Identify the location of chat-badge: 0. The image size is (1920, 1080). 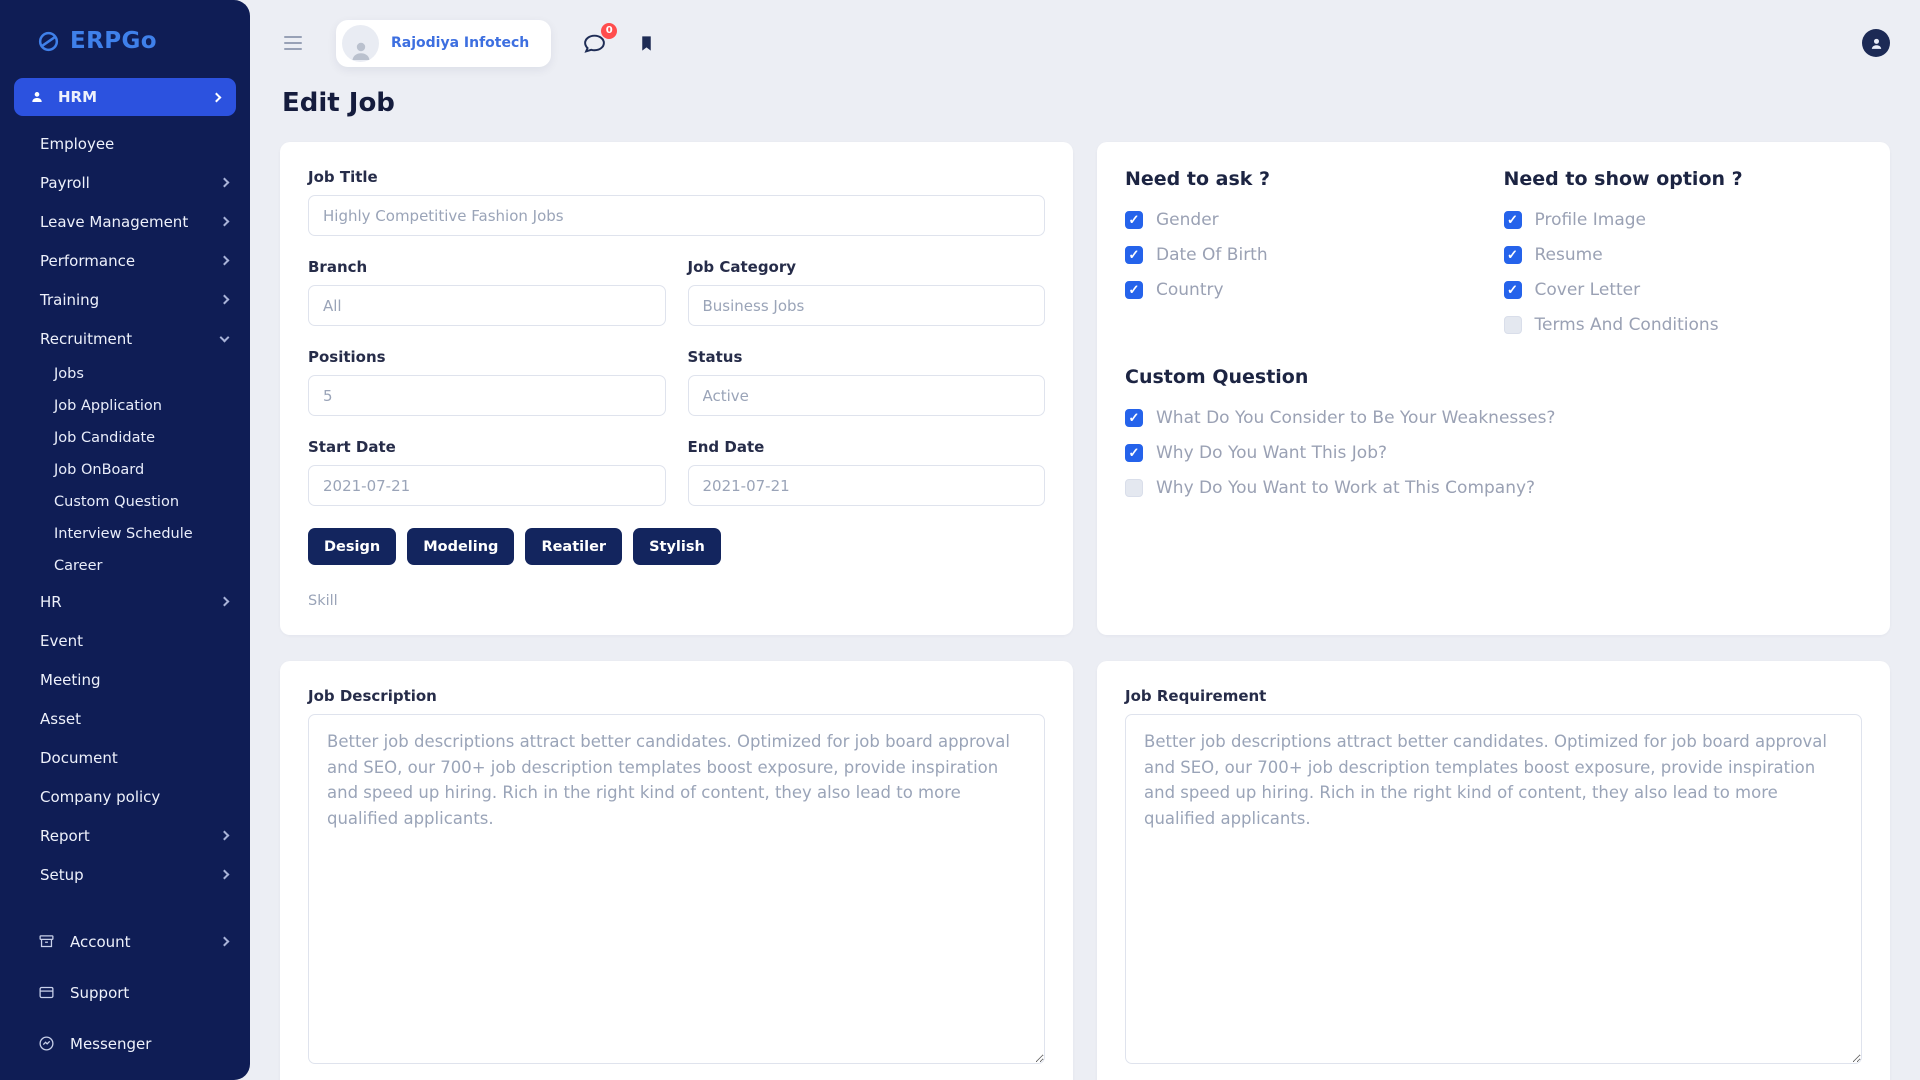
(609, 30).